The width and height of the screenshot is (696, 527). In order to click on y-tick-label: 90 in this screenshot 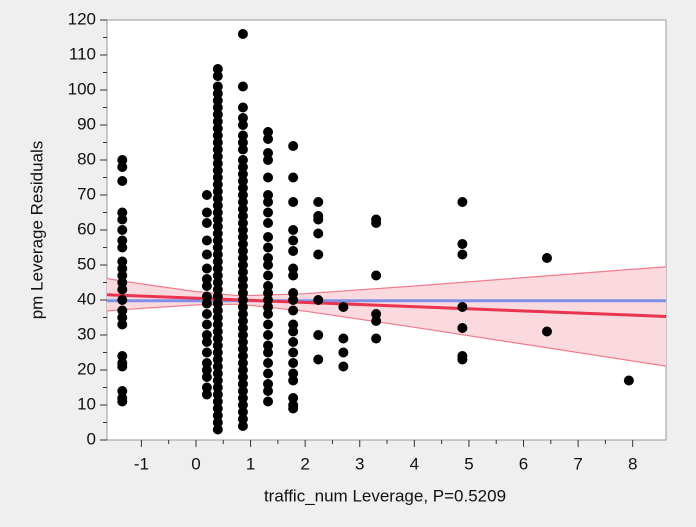, I will do `click(86, 123)`.